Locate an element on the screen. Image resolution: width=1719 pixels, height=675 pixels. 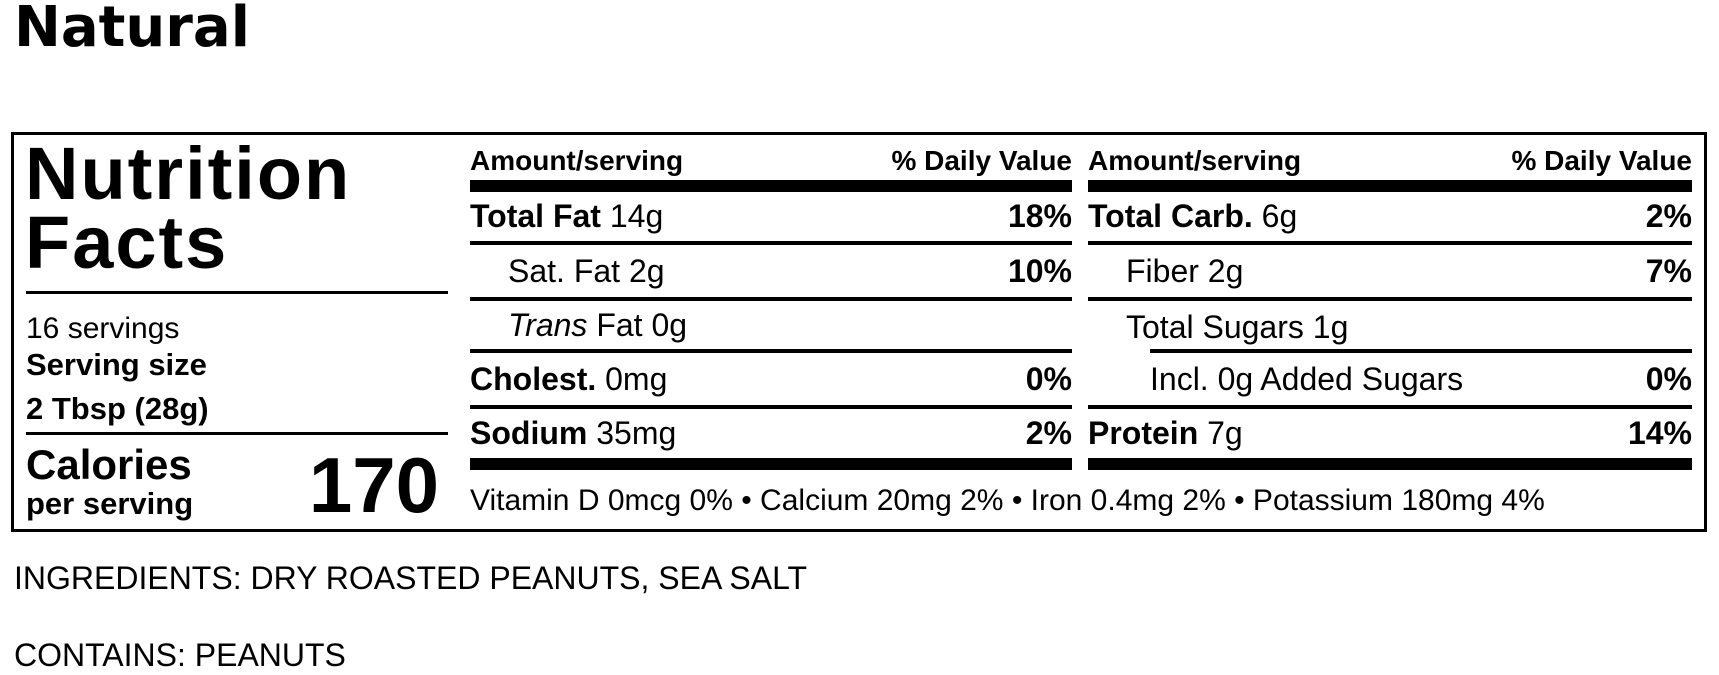
nutrient-label: Sodium 35mg is located at coordinates (573, 433).